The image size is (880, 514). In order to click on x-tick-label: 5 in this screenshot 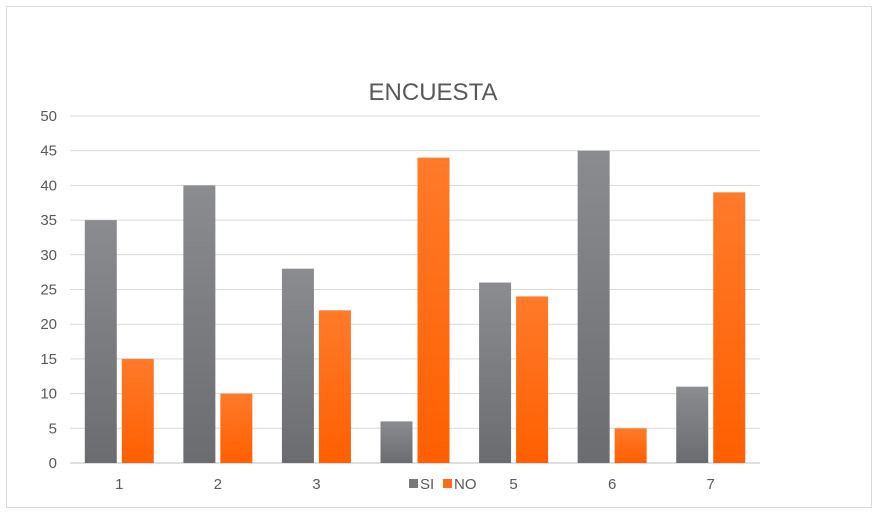, I will do `click(513, 484)`.